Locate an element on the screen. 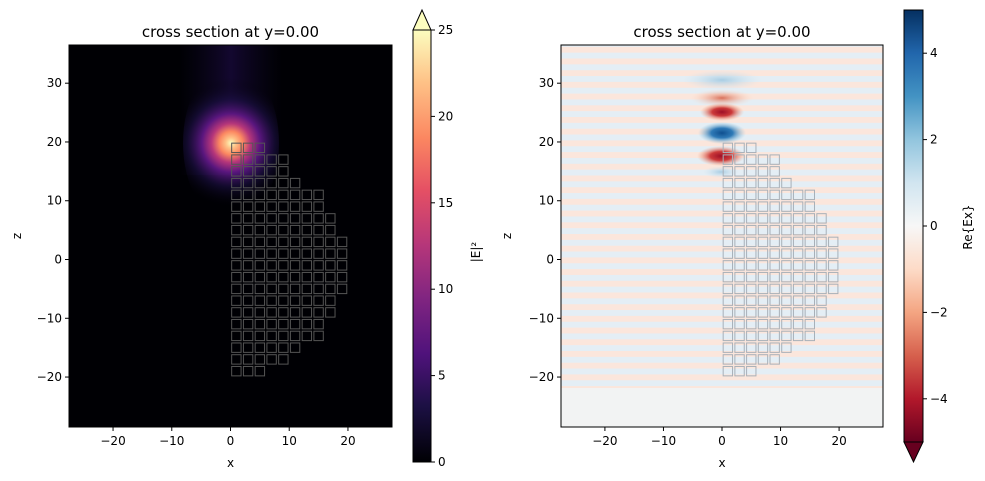 The image size is (985, 481). right-ytick-label: −20 is located at coordinates (541, 377).